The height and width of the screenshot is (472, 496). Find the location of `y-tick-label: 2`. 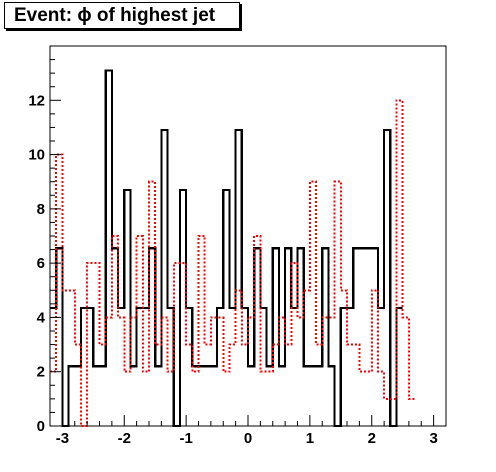

y-tick-label: 2 is located at coordinates (41, 372).